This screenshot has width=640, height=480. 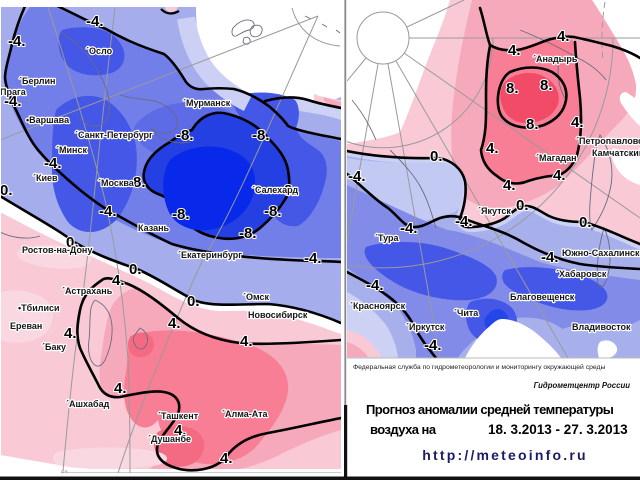 What do you see at coordinates (207, 103) in the screenshot?
I see `svg-text: ´Мурманск` at bounding box center [207, 103].